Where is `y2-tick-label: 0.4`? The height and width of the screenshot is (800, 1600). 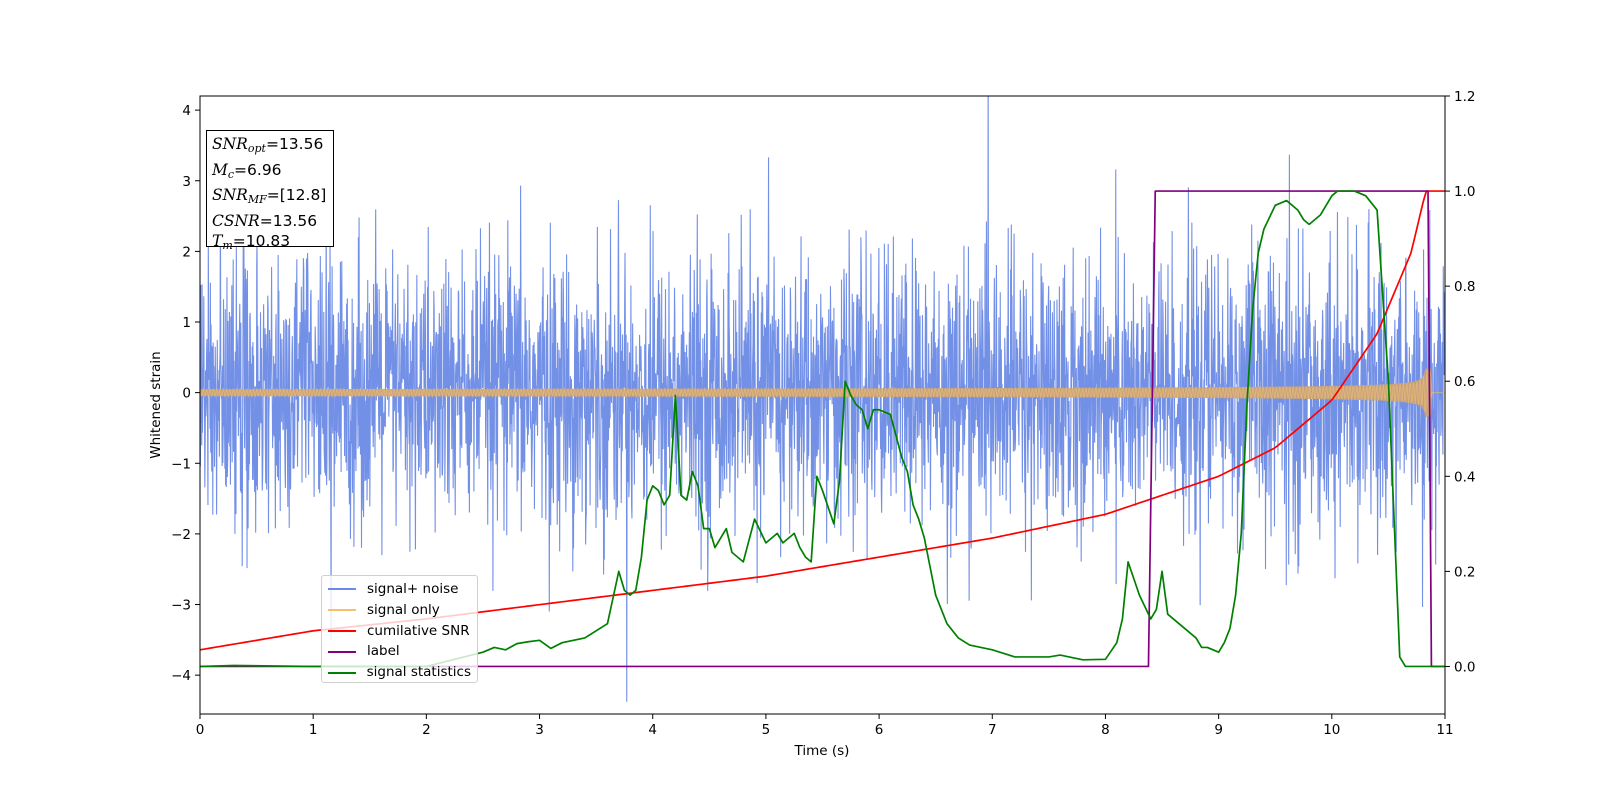 y2-tick-label: 0.4 is located at coordinates (1464, 477).